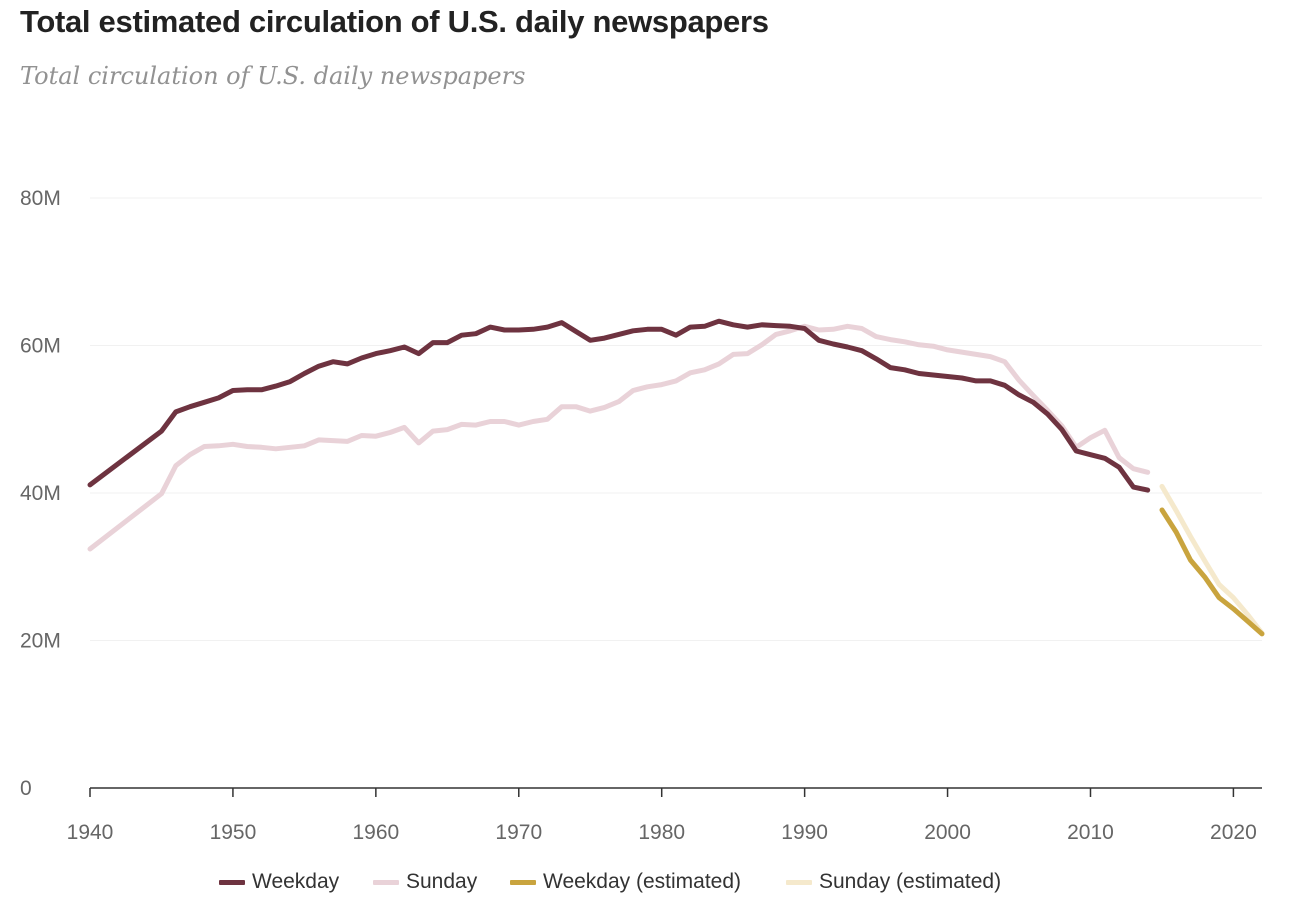 The width and height of the screenshot is (1298, 908). I want to click on x-tick-label: 1980, so click(661, 832).